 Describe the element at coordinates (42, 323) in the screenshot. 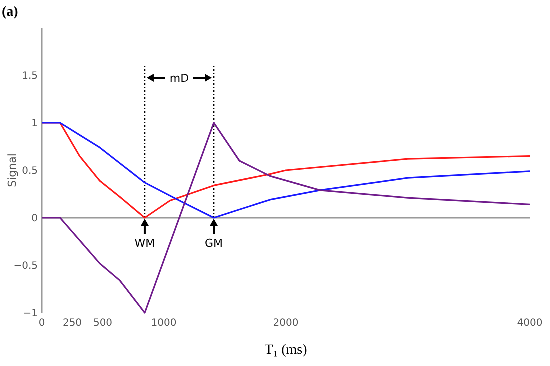

I see `x-tick-label: 0` at that location.